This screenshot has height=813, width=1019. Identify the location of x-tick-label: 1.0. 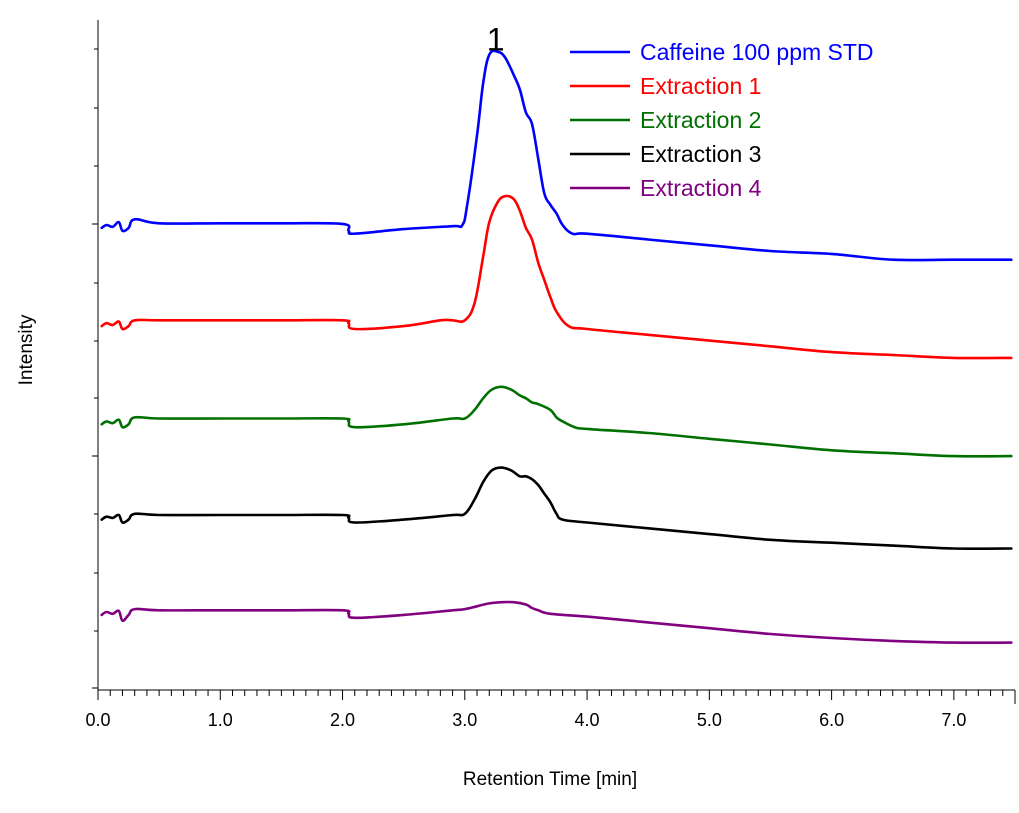
(220, 720).